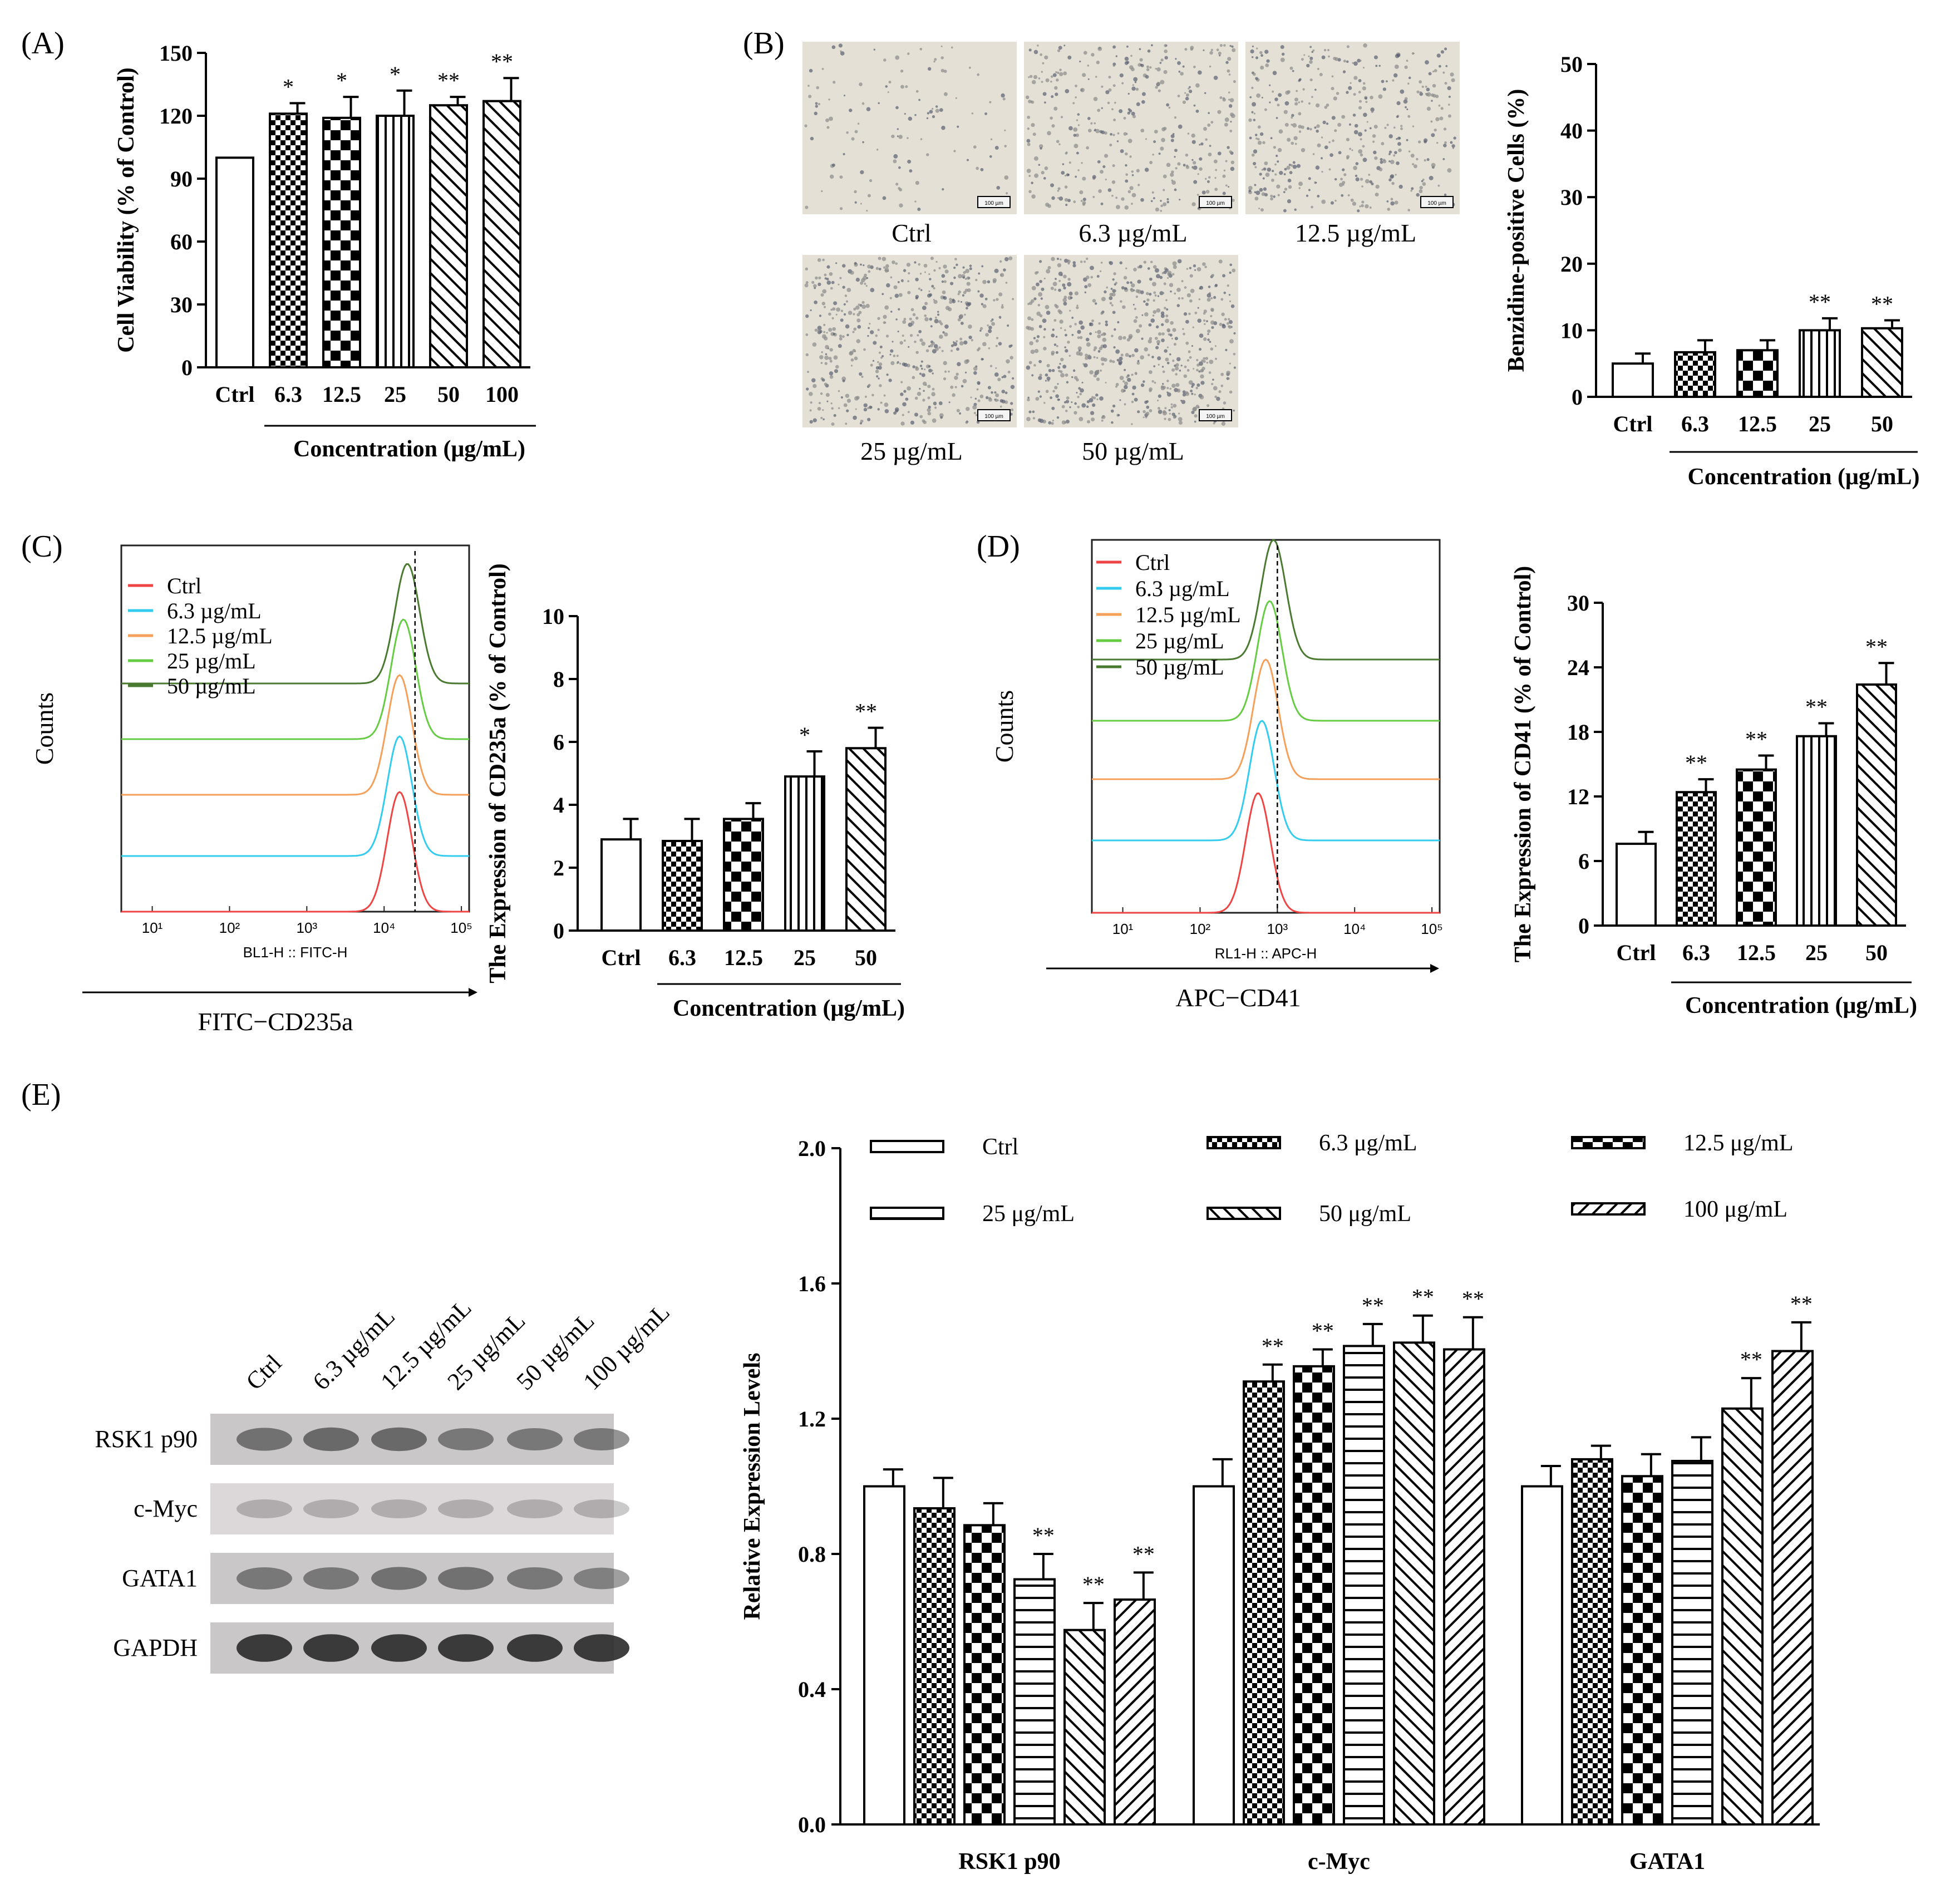 This screenshot has height=1894, width=1960. I want to click on significance-label: **, so click(1373, 1305).